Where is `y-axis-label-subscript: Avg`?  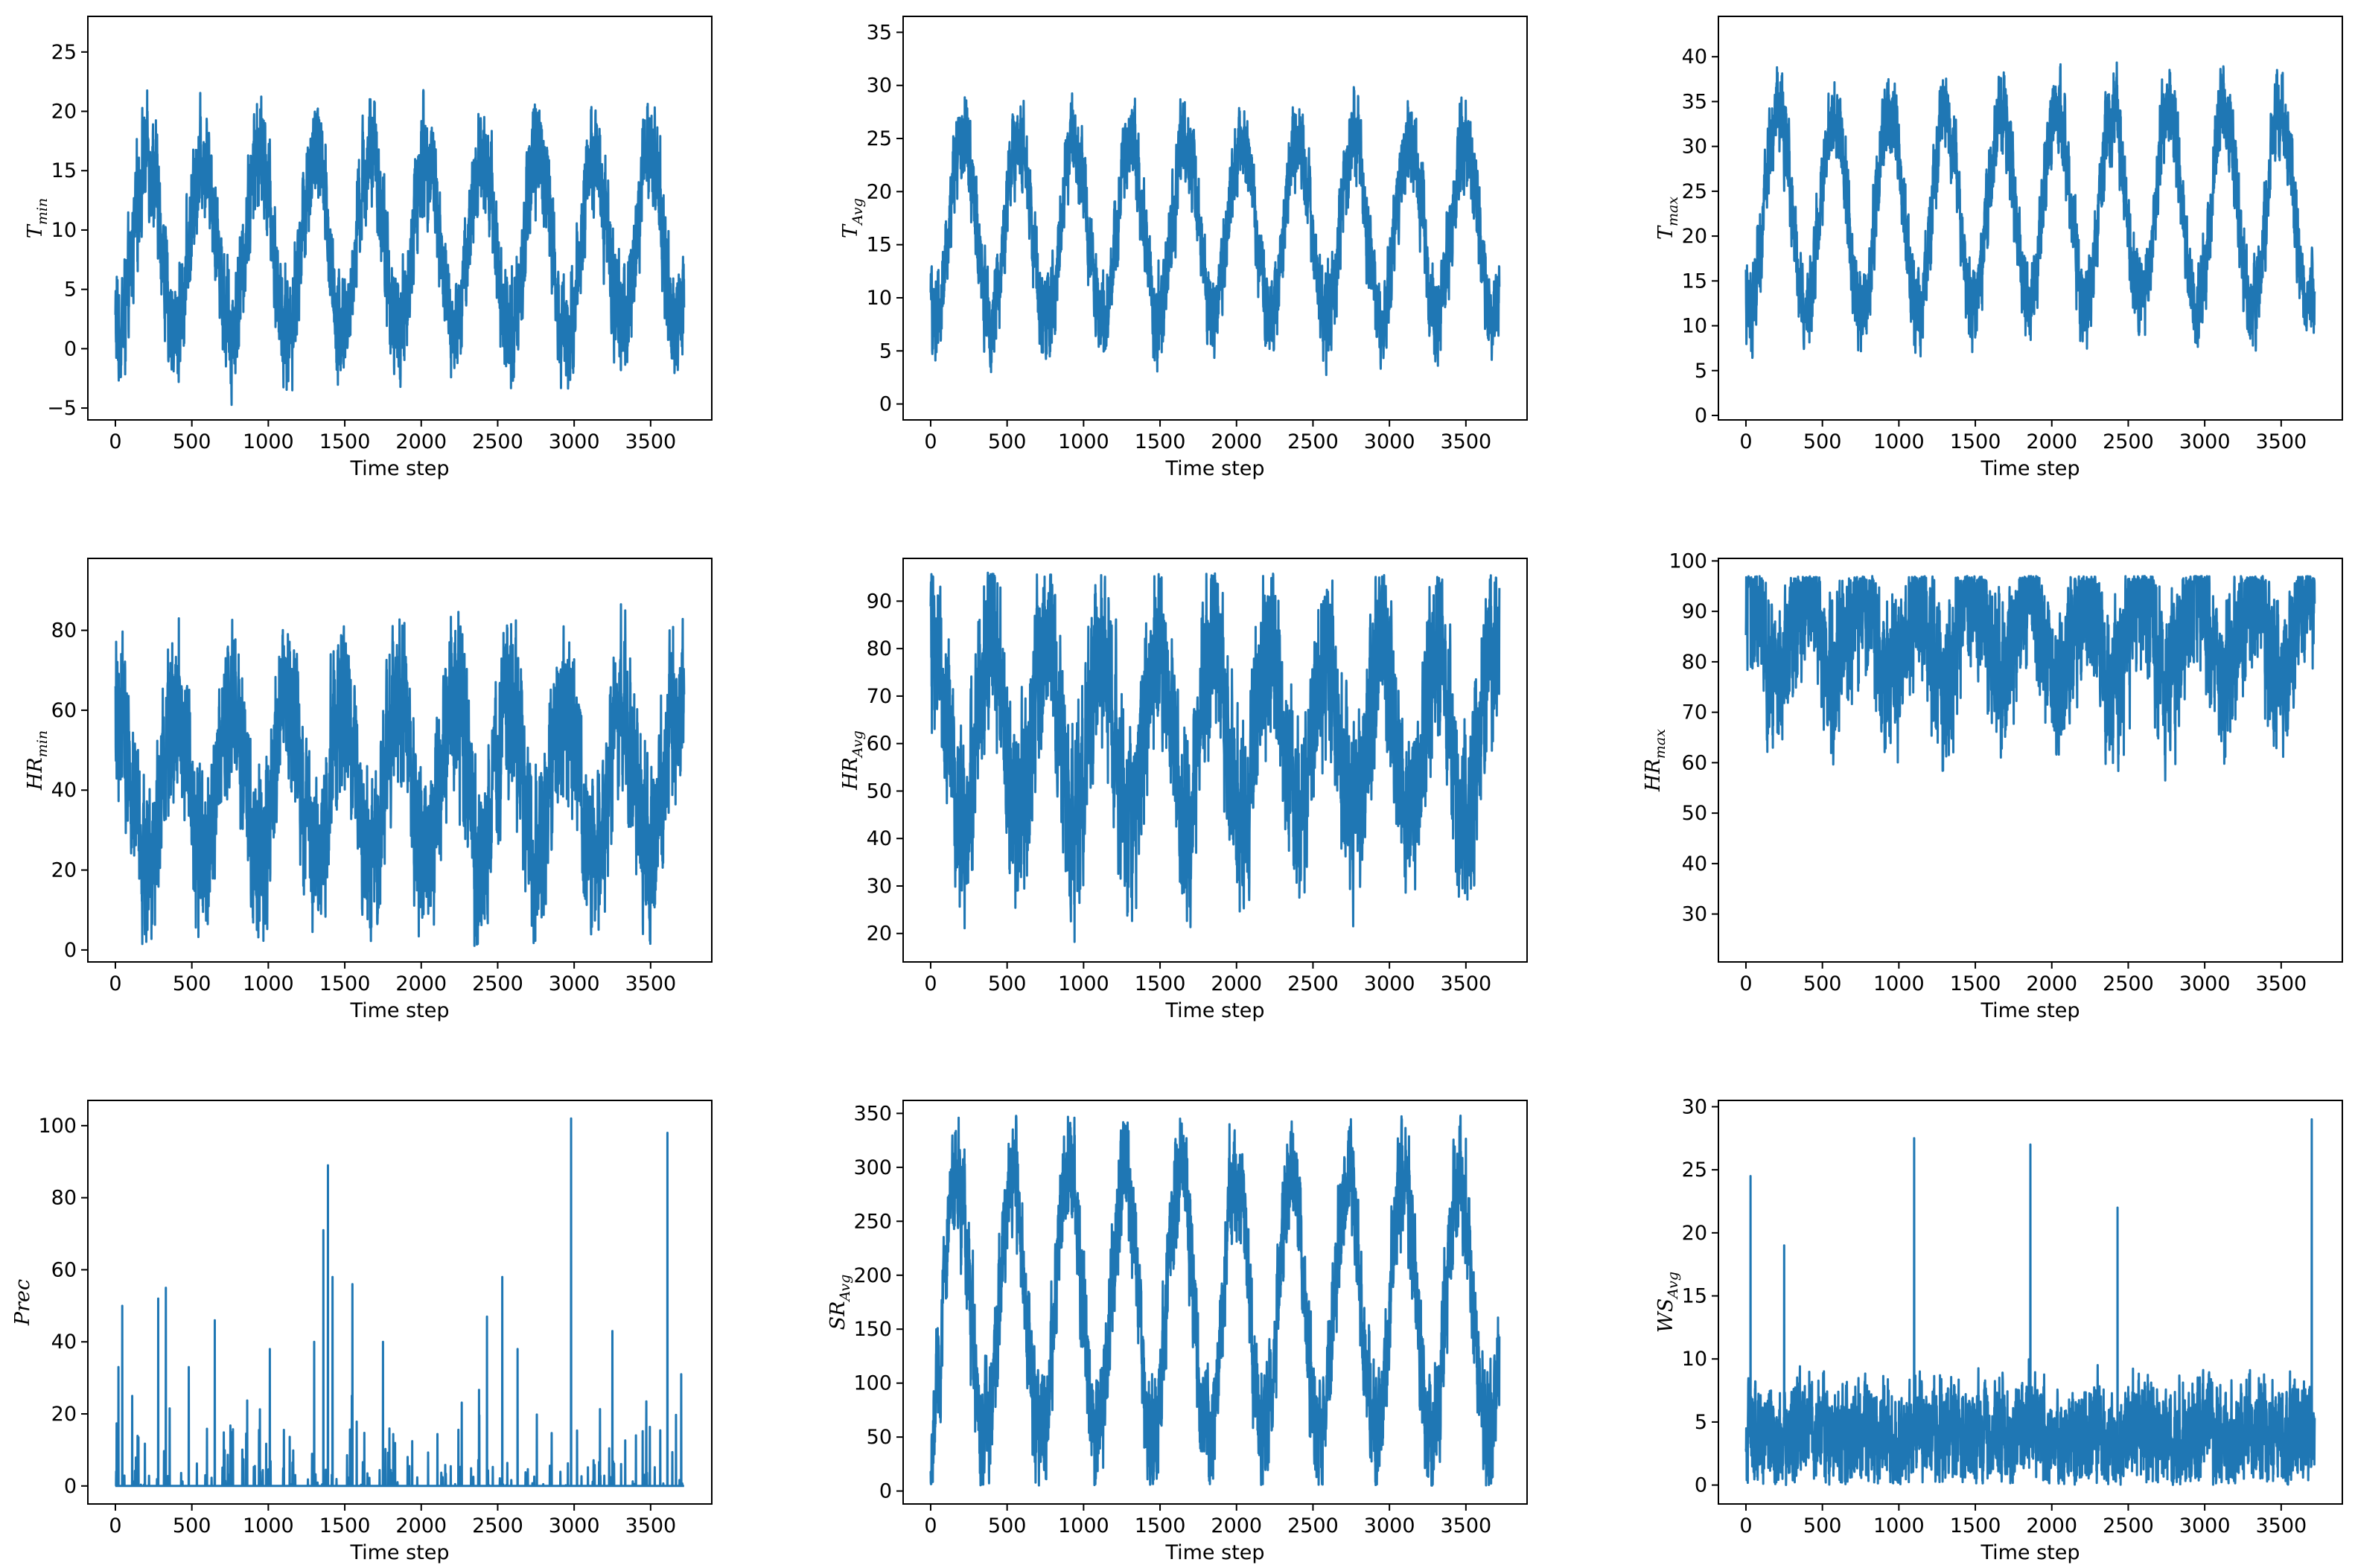
y-axis-label-subscript: Avg is located at coordinates (845, 1289).